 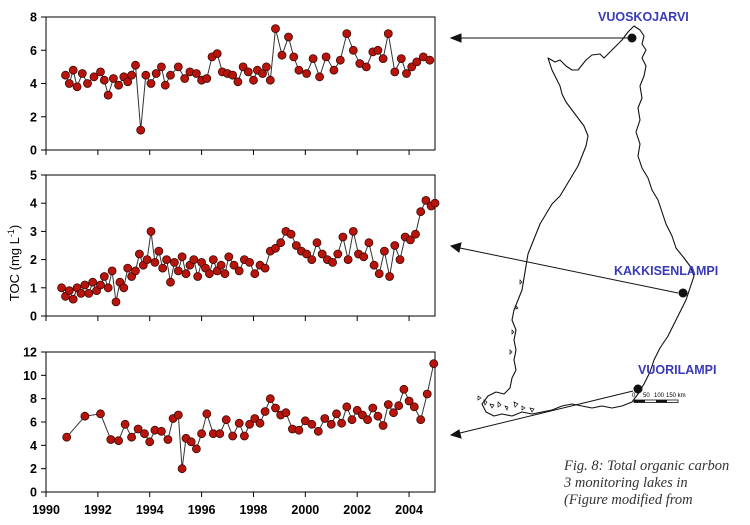 What do you see at coordinates (305, 510) in the screenshot?
I see `x-tick-label: 2000` at bounding box center [305, 510].